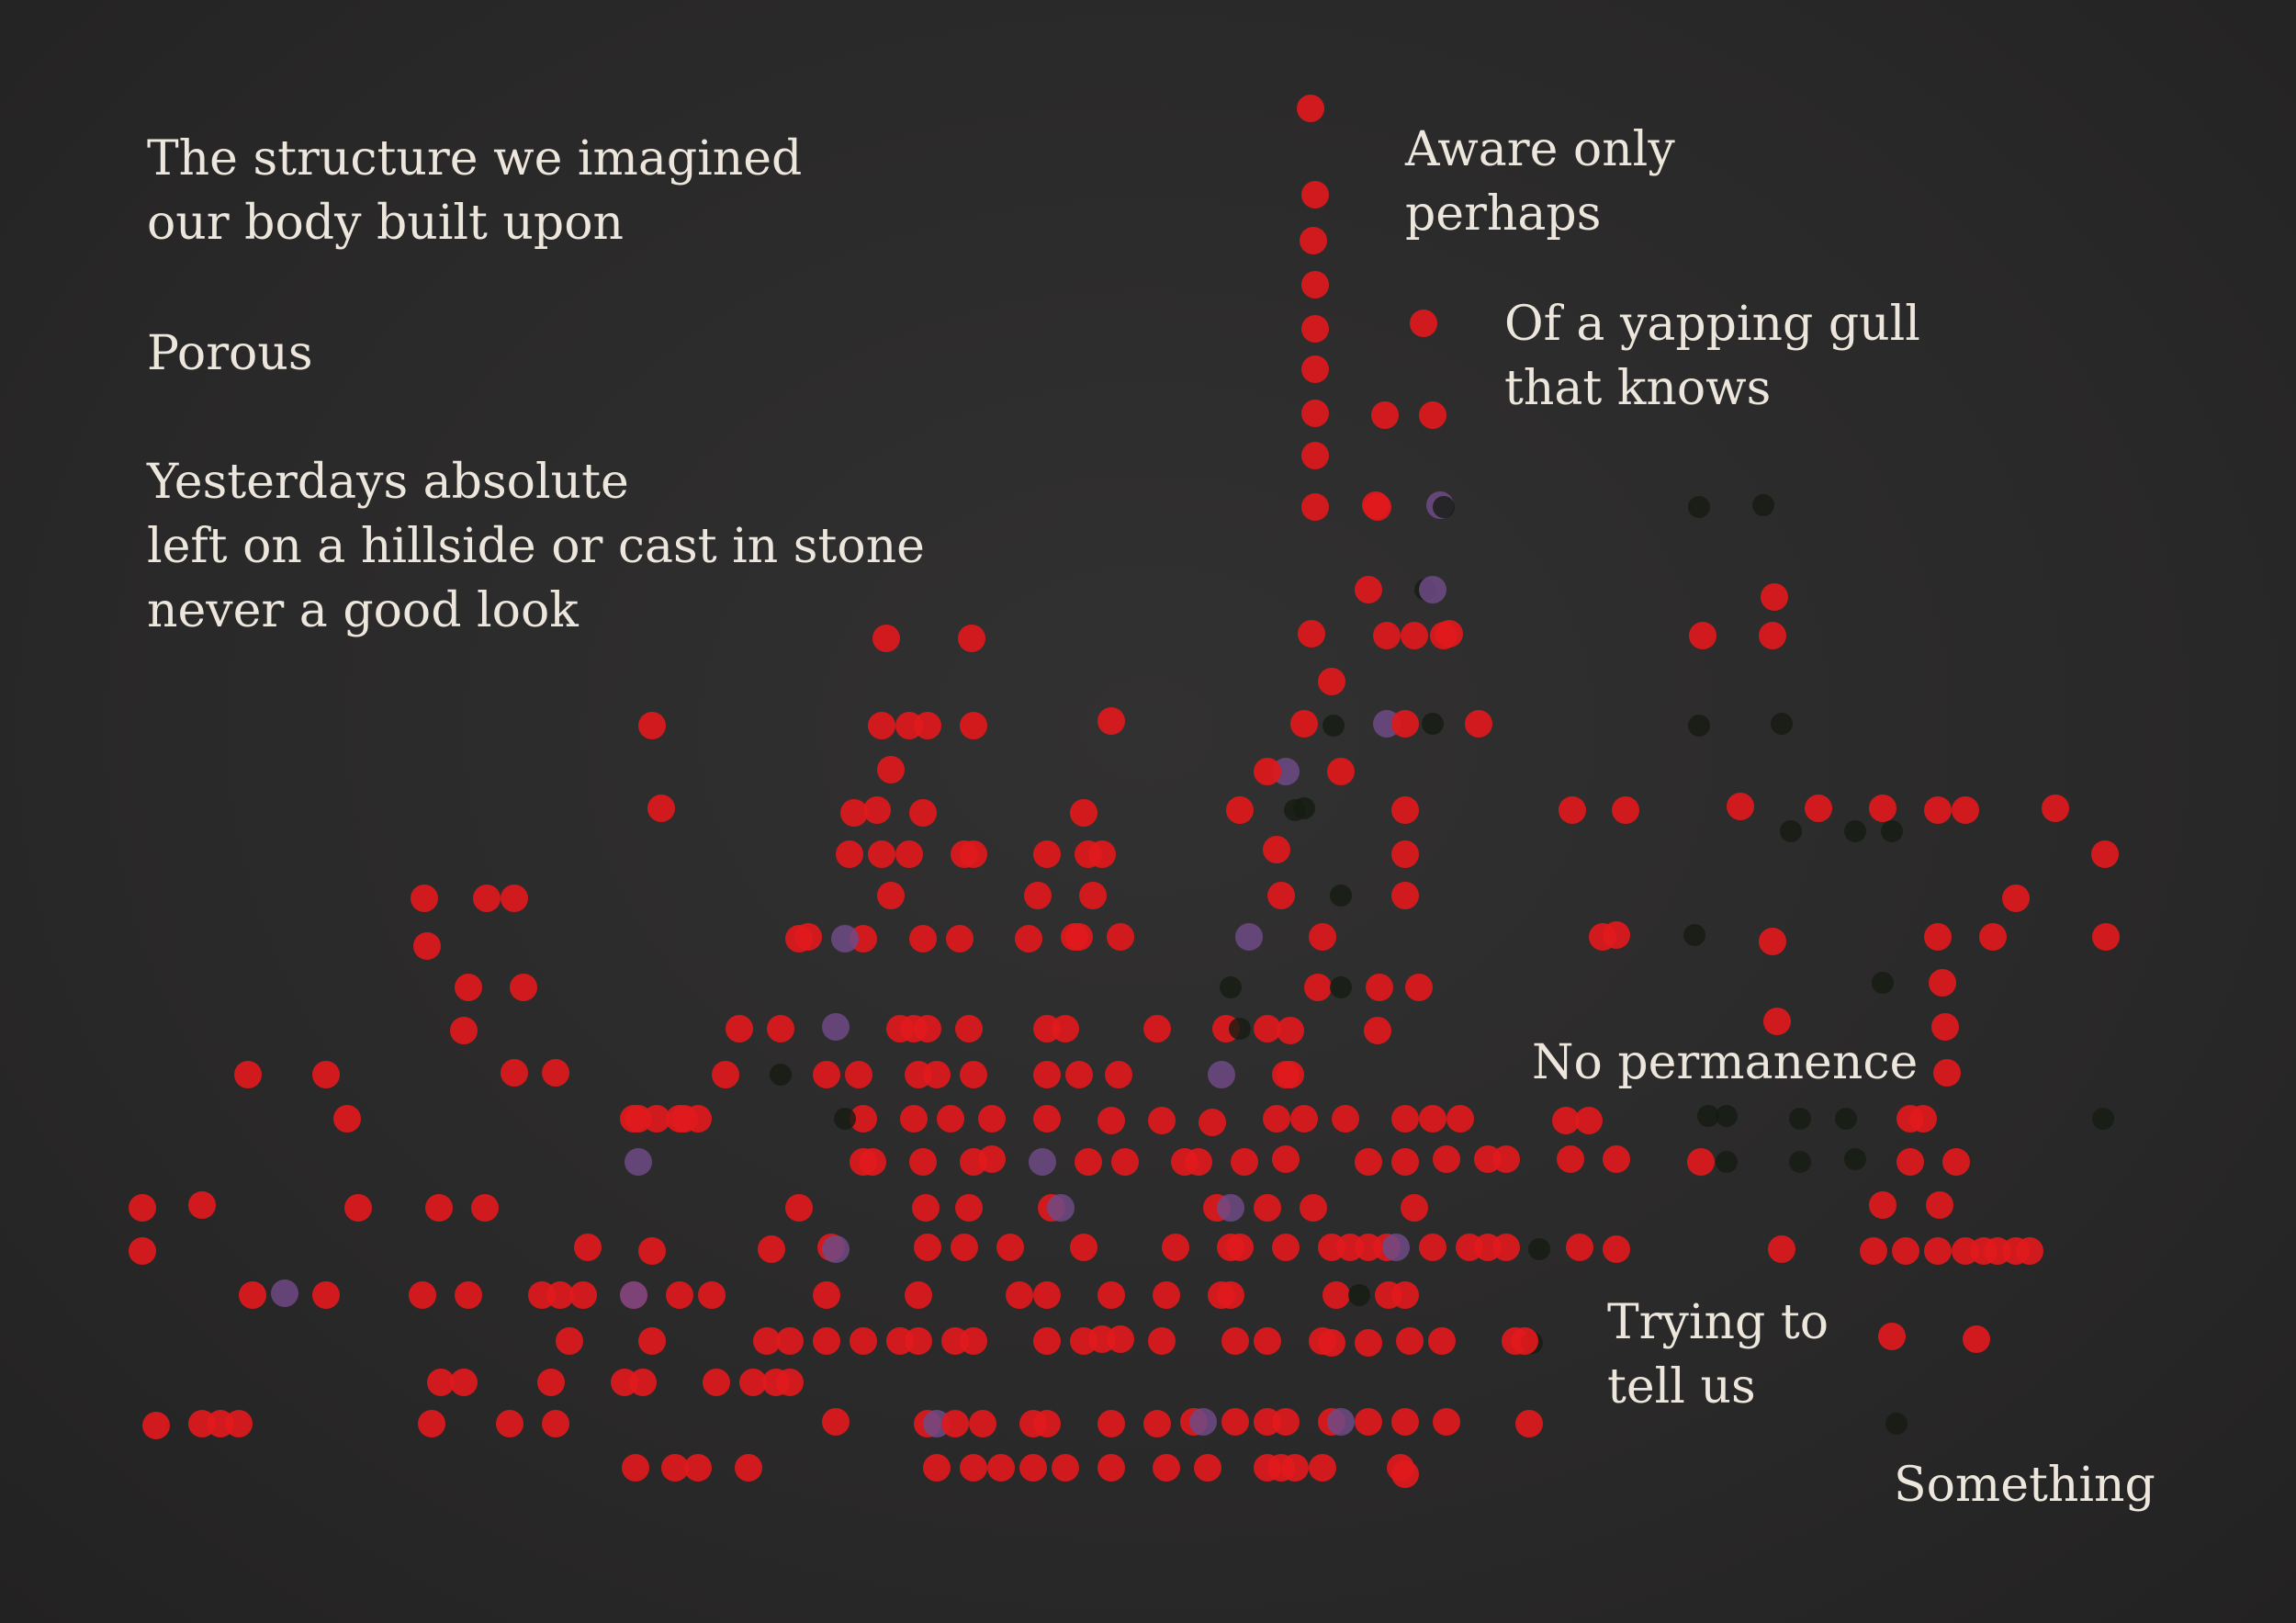  Describe the element at coordinates (1718, 1355) in the screenshot. I see `poem-stanza-trying: Trying to tell us` at that location.